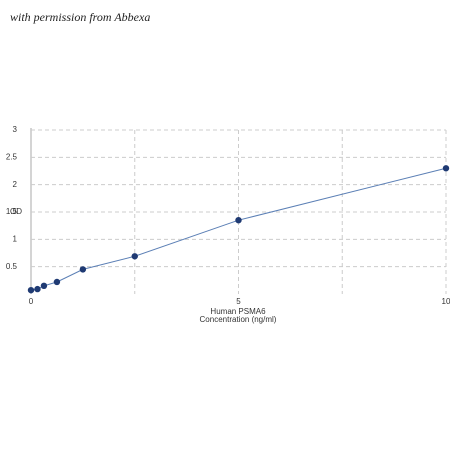  Describe the element at coordinates (238, 319) in the screenshot. I see `x-axis-label: Concentration (ng/ml)` at that location.